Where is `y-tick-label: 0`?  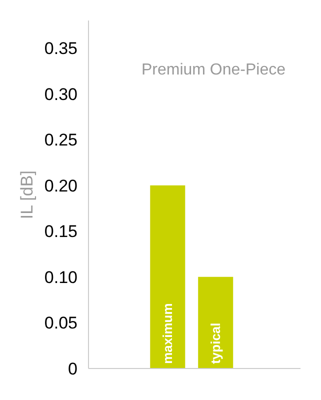 y-tick-label: 0 is located at coordinates (73, 369).